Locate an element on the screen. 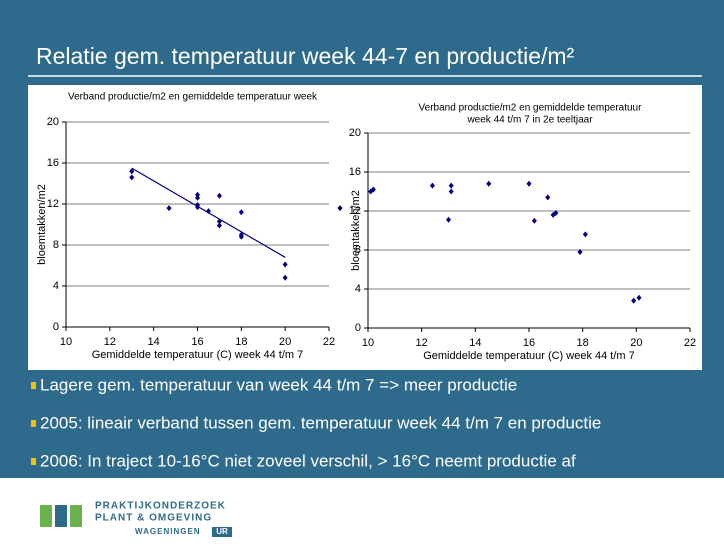  logo-text: PRAKTIJKONDERZOEK is located at coordinates (160, 506).